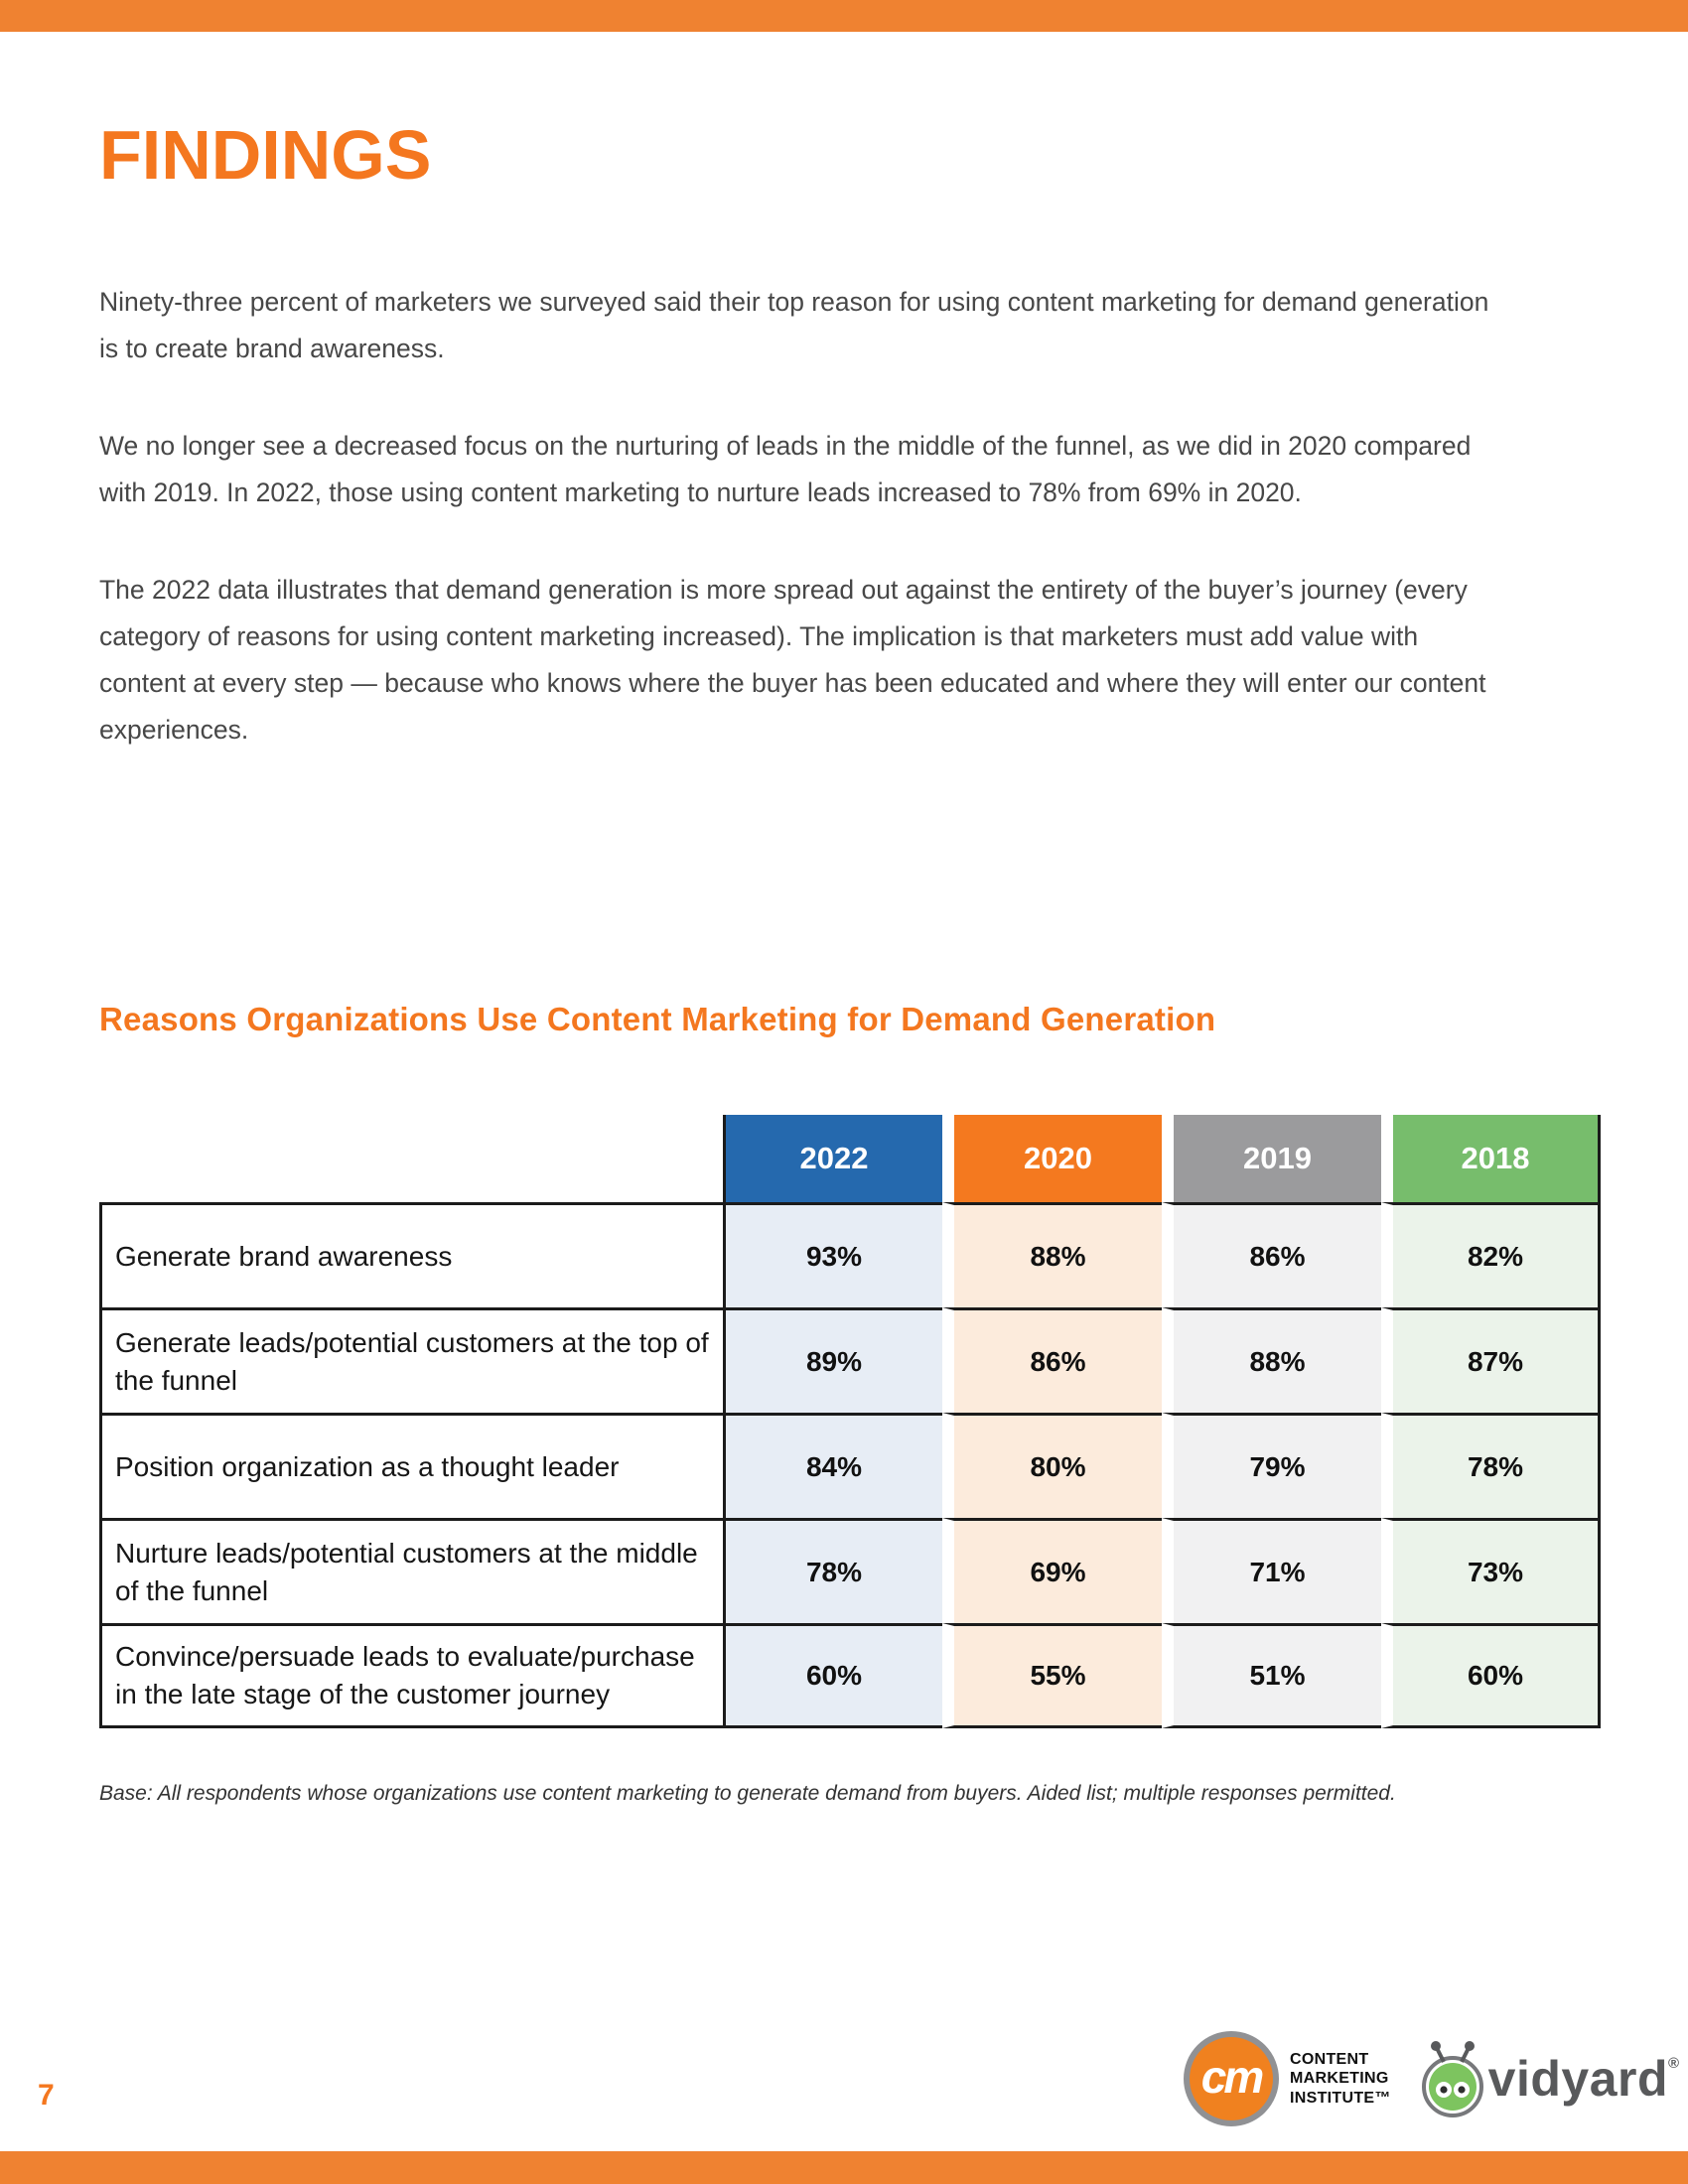 This screenshot has width=1688, height=2184. Describe the element at coordinates (1052, 1158) in the screenshot. I see `table-header-2020: 2020` at that location.